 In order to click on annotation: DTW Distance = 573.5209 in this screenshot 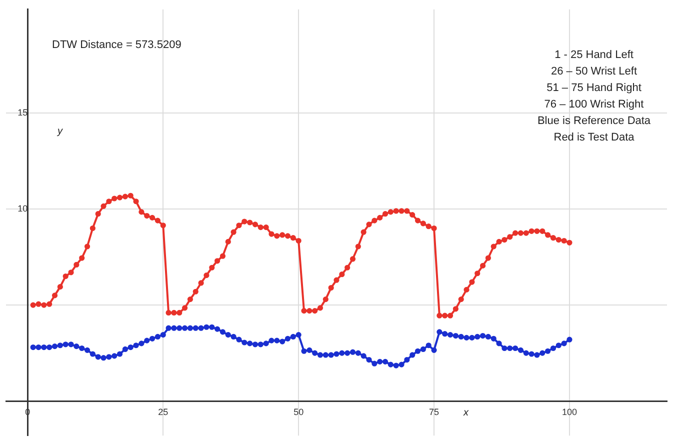, I will do `click(117, 45)`.